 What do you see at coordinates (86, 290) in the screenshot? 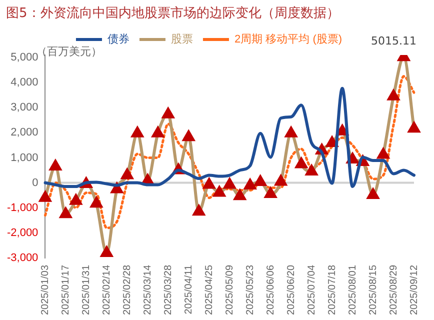
I see `x-tick-label: 2025/01/31` at bounding box center [86, 290].